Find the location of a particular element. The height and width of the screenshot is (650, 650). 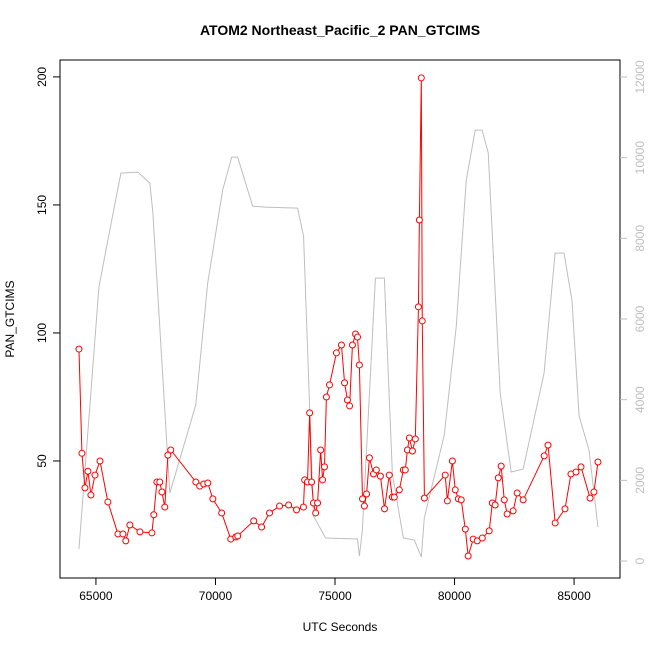

y2-tick-label: 6000 is located at coordinates (640, 318).